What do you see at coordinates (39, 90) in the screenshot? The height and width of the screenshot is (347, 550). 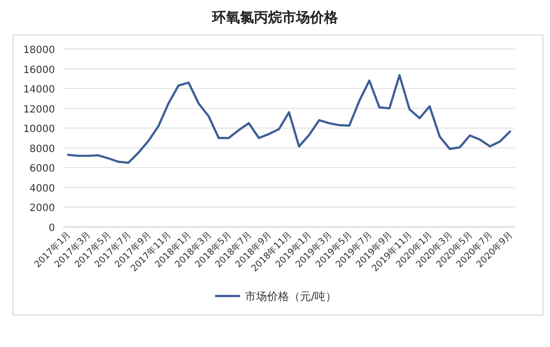 I see `y-tick-label: 14000` at bounding box center [39, 90].